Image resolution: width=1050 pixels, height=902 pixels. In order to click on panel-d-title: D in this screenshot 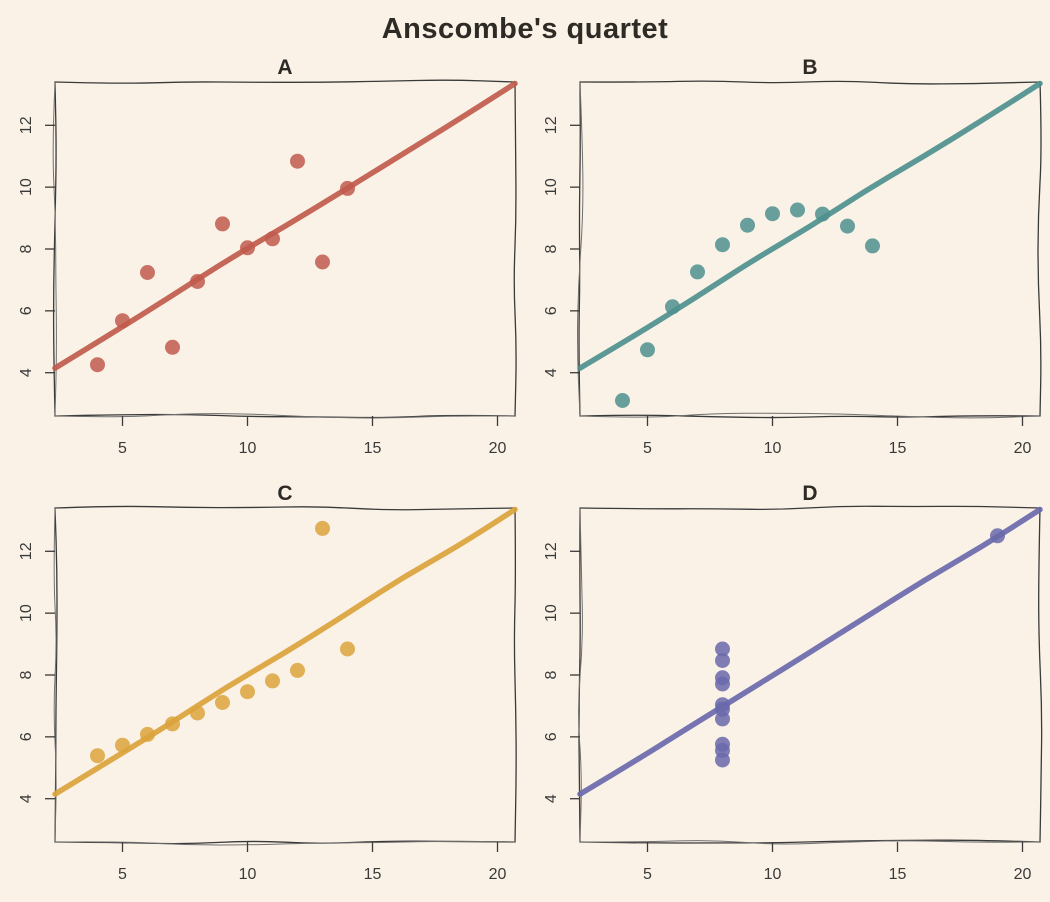, I will do `click(809, 493)`.